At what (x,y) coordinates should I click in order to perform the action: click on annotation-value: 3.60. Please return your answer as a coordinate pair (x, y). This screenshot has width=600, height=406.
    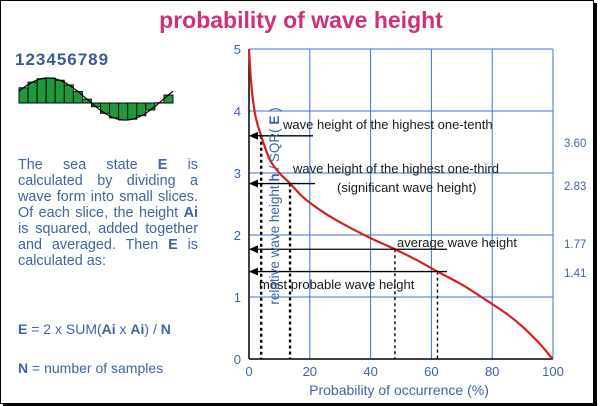
    Looking at the image, I should click on (575, 144).